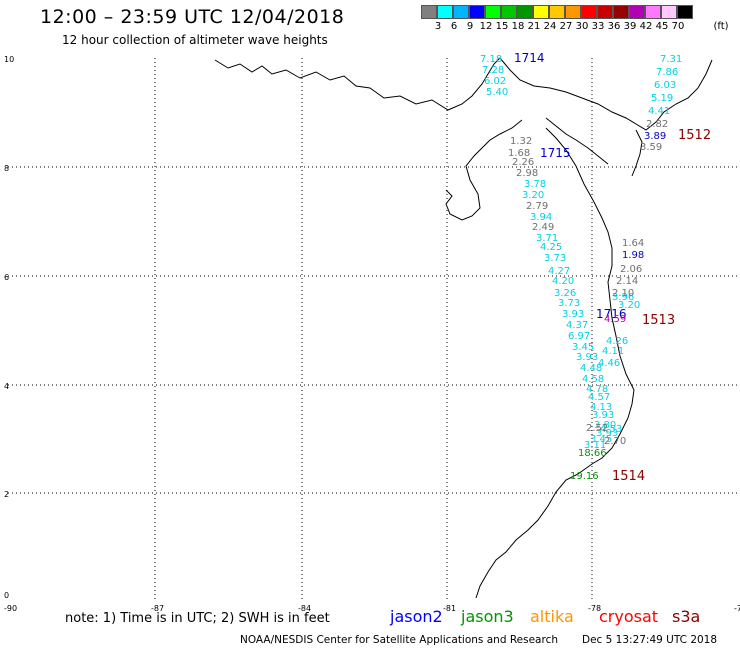 This screenshot has width=740, height=650. I want to click on swh-label: 3.78, so click(535, 184).